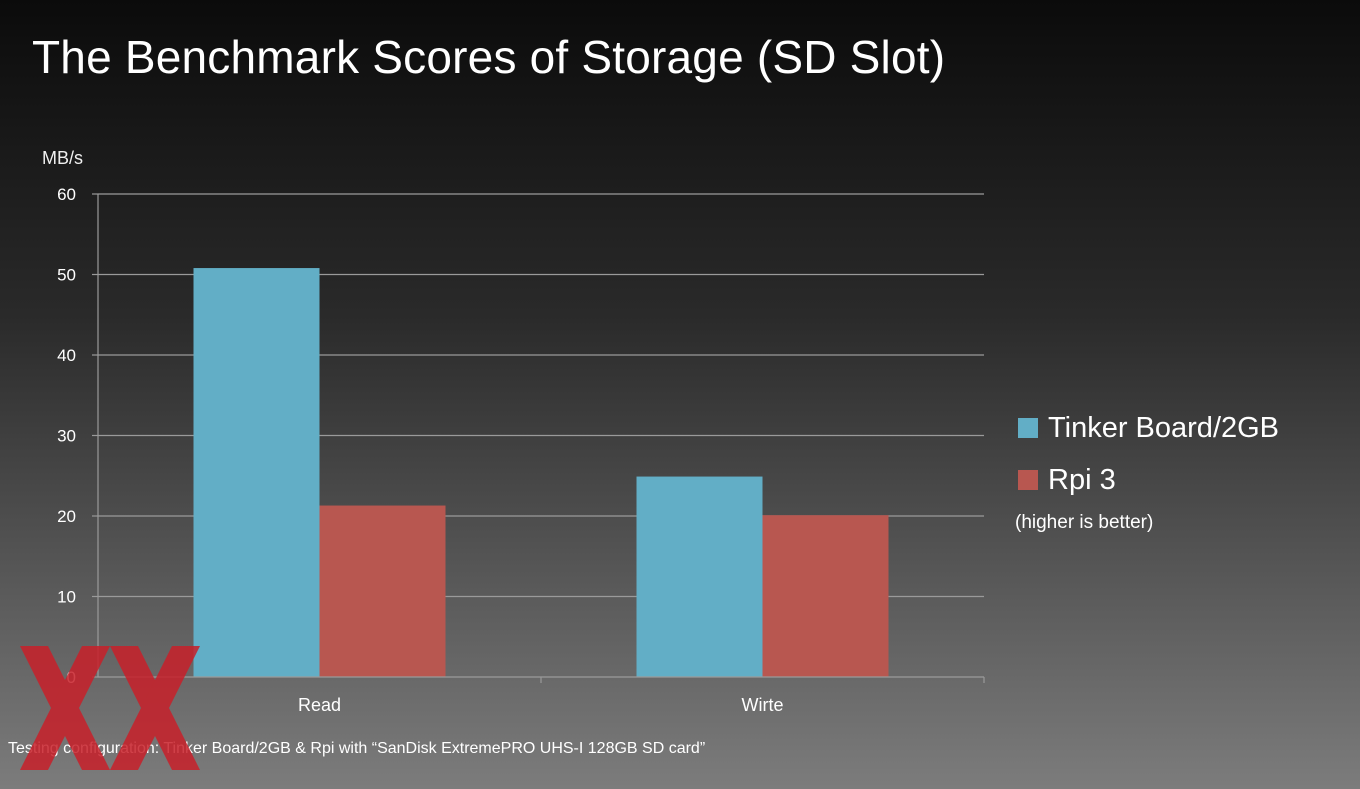 Image resolution: width=1360 pixels, height=789 pixels. What do you see at coordinates (66, 355) in the screenshot?
I see `y-tick-label: 40` at bounding box center [66, 355].